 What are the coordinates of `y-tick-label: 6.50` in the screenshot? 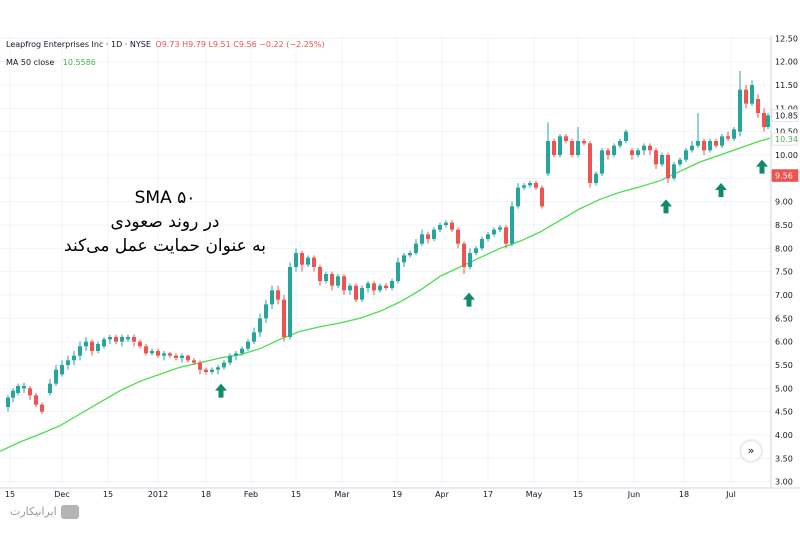 It's located at (784, 318).